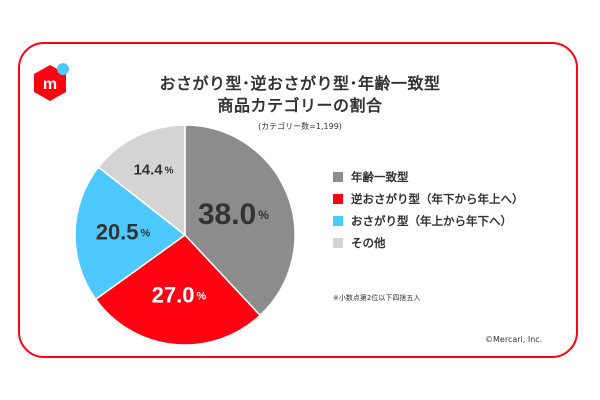 The width and height of the screenshot is (600, 400). I want to click on legend-label: 逆おさがり型（年下から年上へ）, so click(437, 199).